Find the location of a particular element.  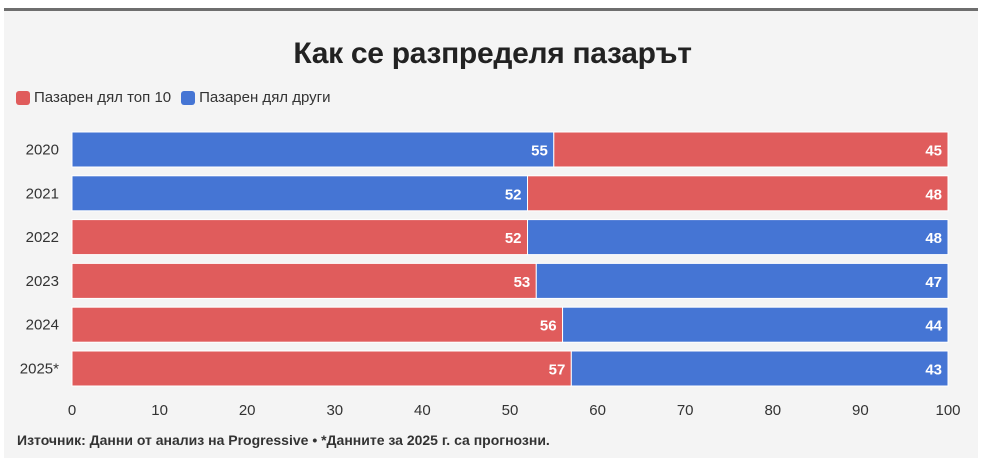

legend-item-top10: Пазарен дял топ 10 is located at coordinates (93, 97).